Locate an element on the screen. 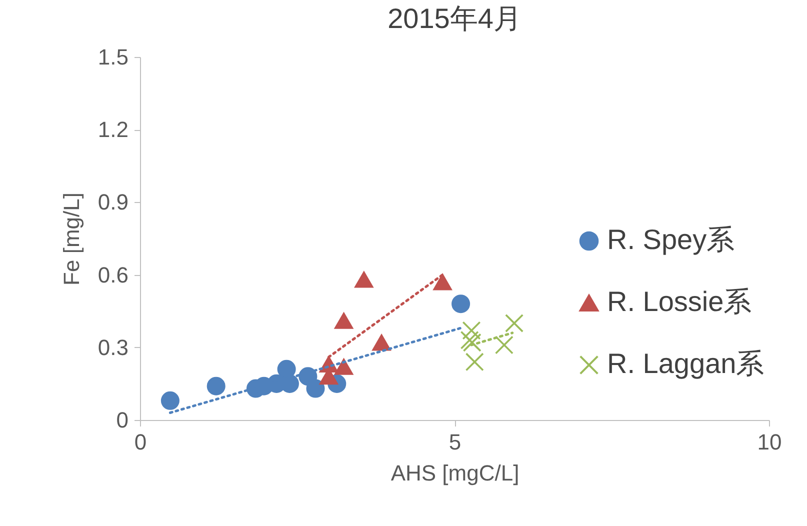 This screenshot has width=807, height=526. y-tick-label: 0.6 is located at coordinates (113, 275).